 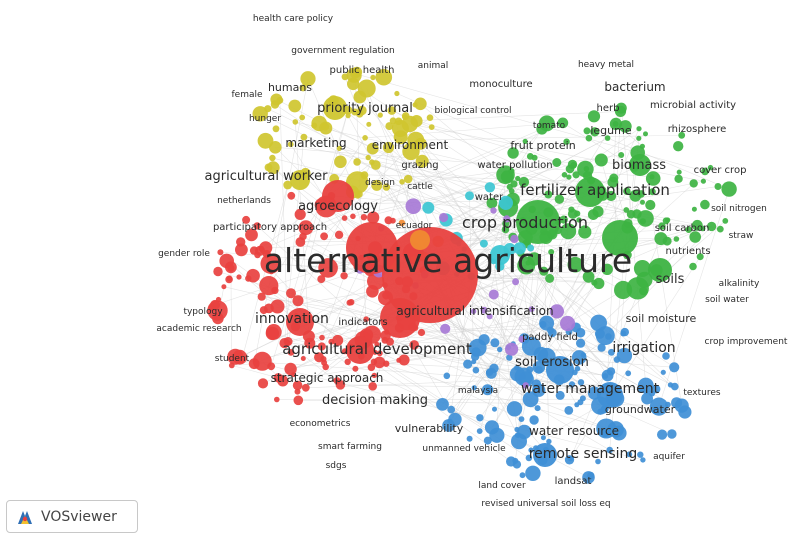 What do you see at coordinates (643, 348) in the screenshot?
I see `term-label-irrigation: irrigation` at bounding box center [643, 348].